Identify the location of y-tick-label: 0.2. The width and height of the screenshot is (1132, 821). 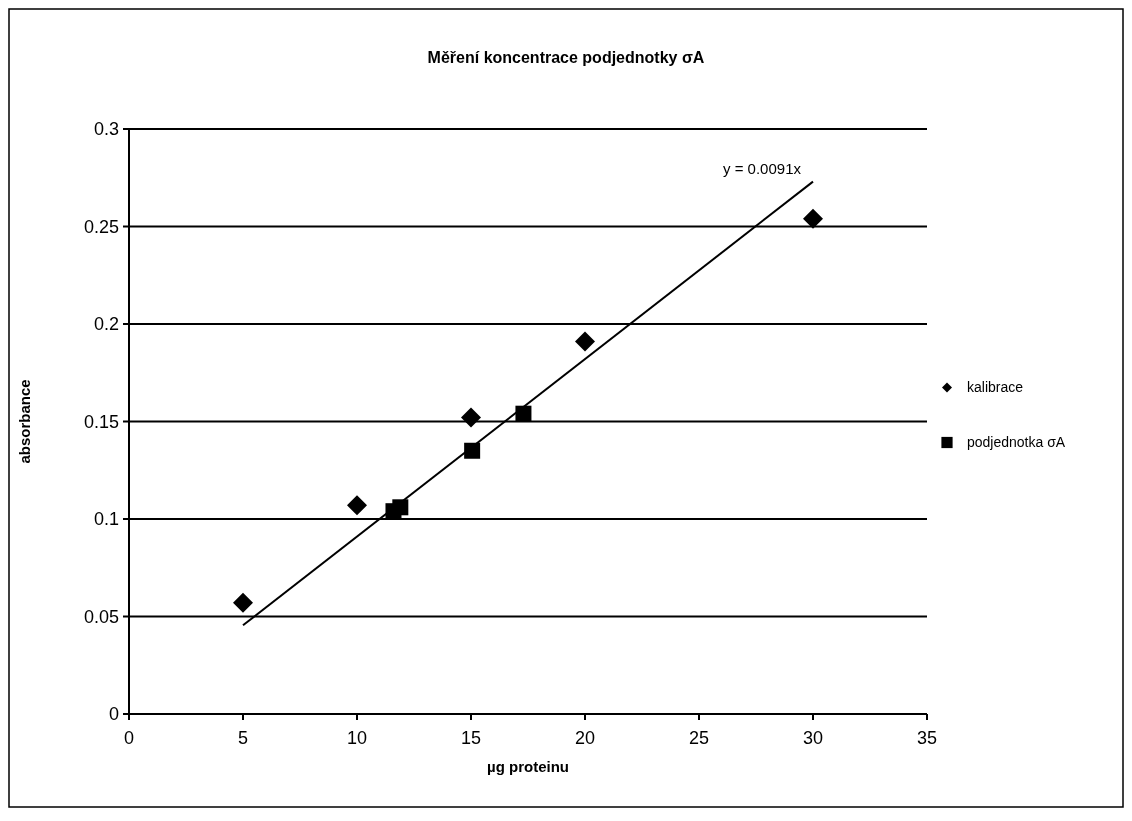
(106, 324).